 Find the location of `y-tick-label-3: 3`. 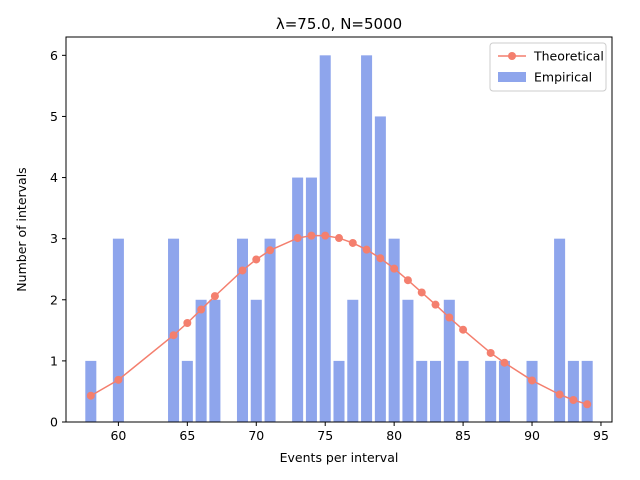

y-tick-label-3: 3 is located at coordinates (54, 238).